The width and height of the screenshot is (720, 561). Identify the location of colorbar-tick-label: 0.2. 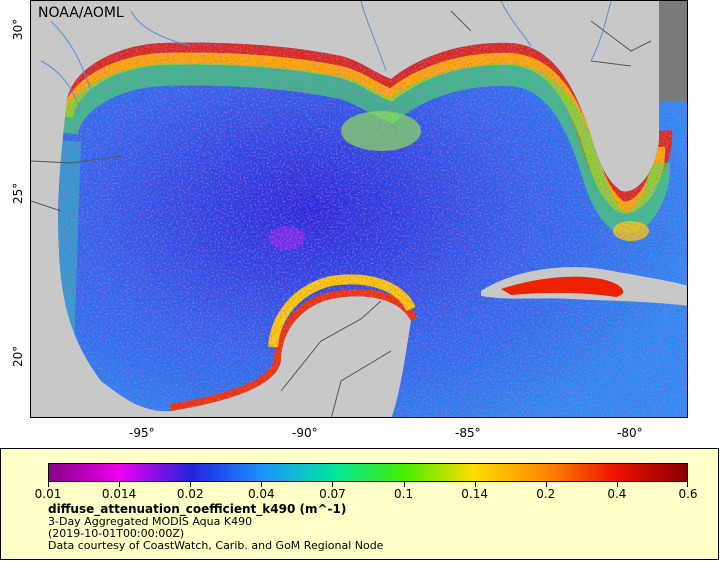
(546, 494).